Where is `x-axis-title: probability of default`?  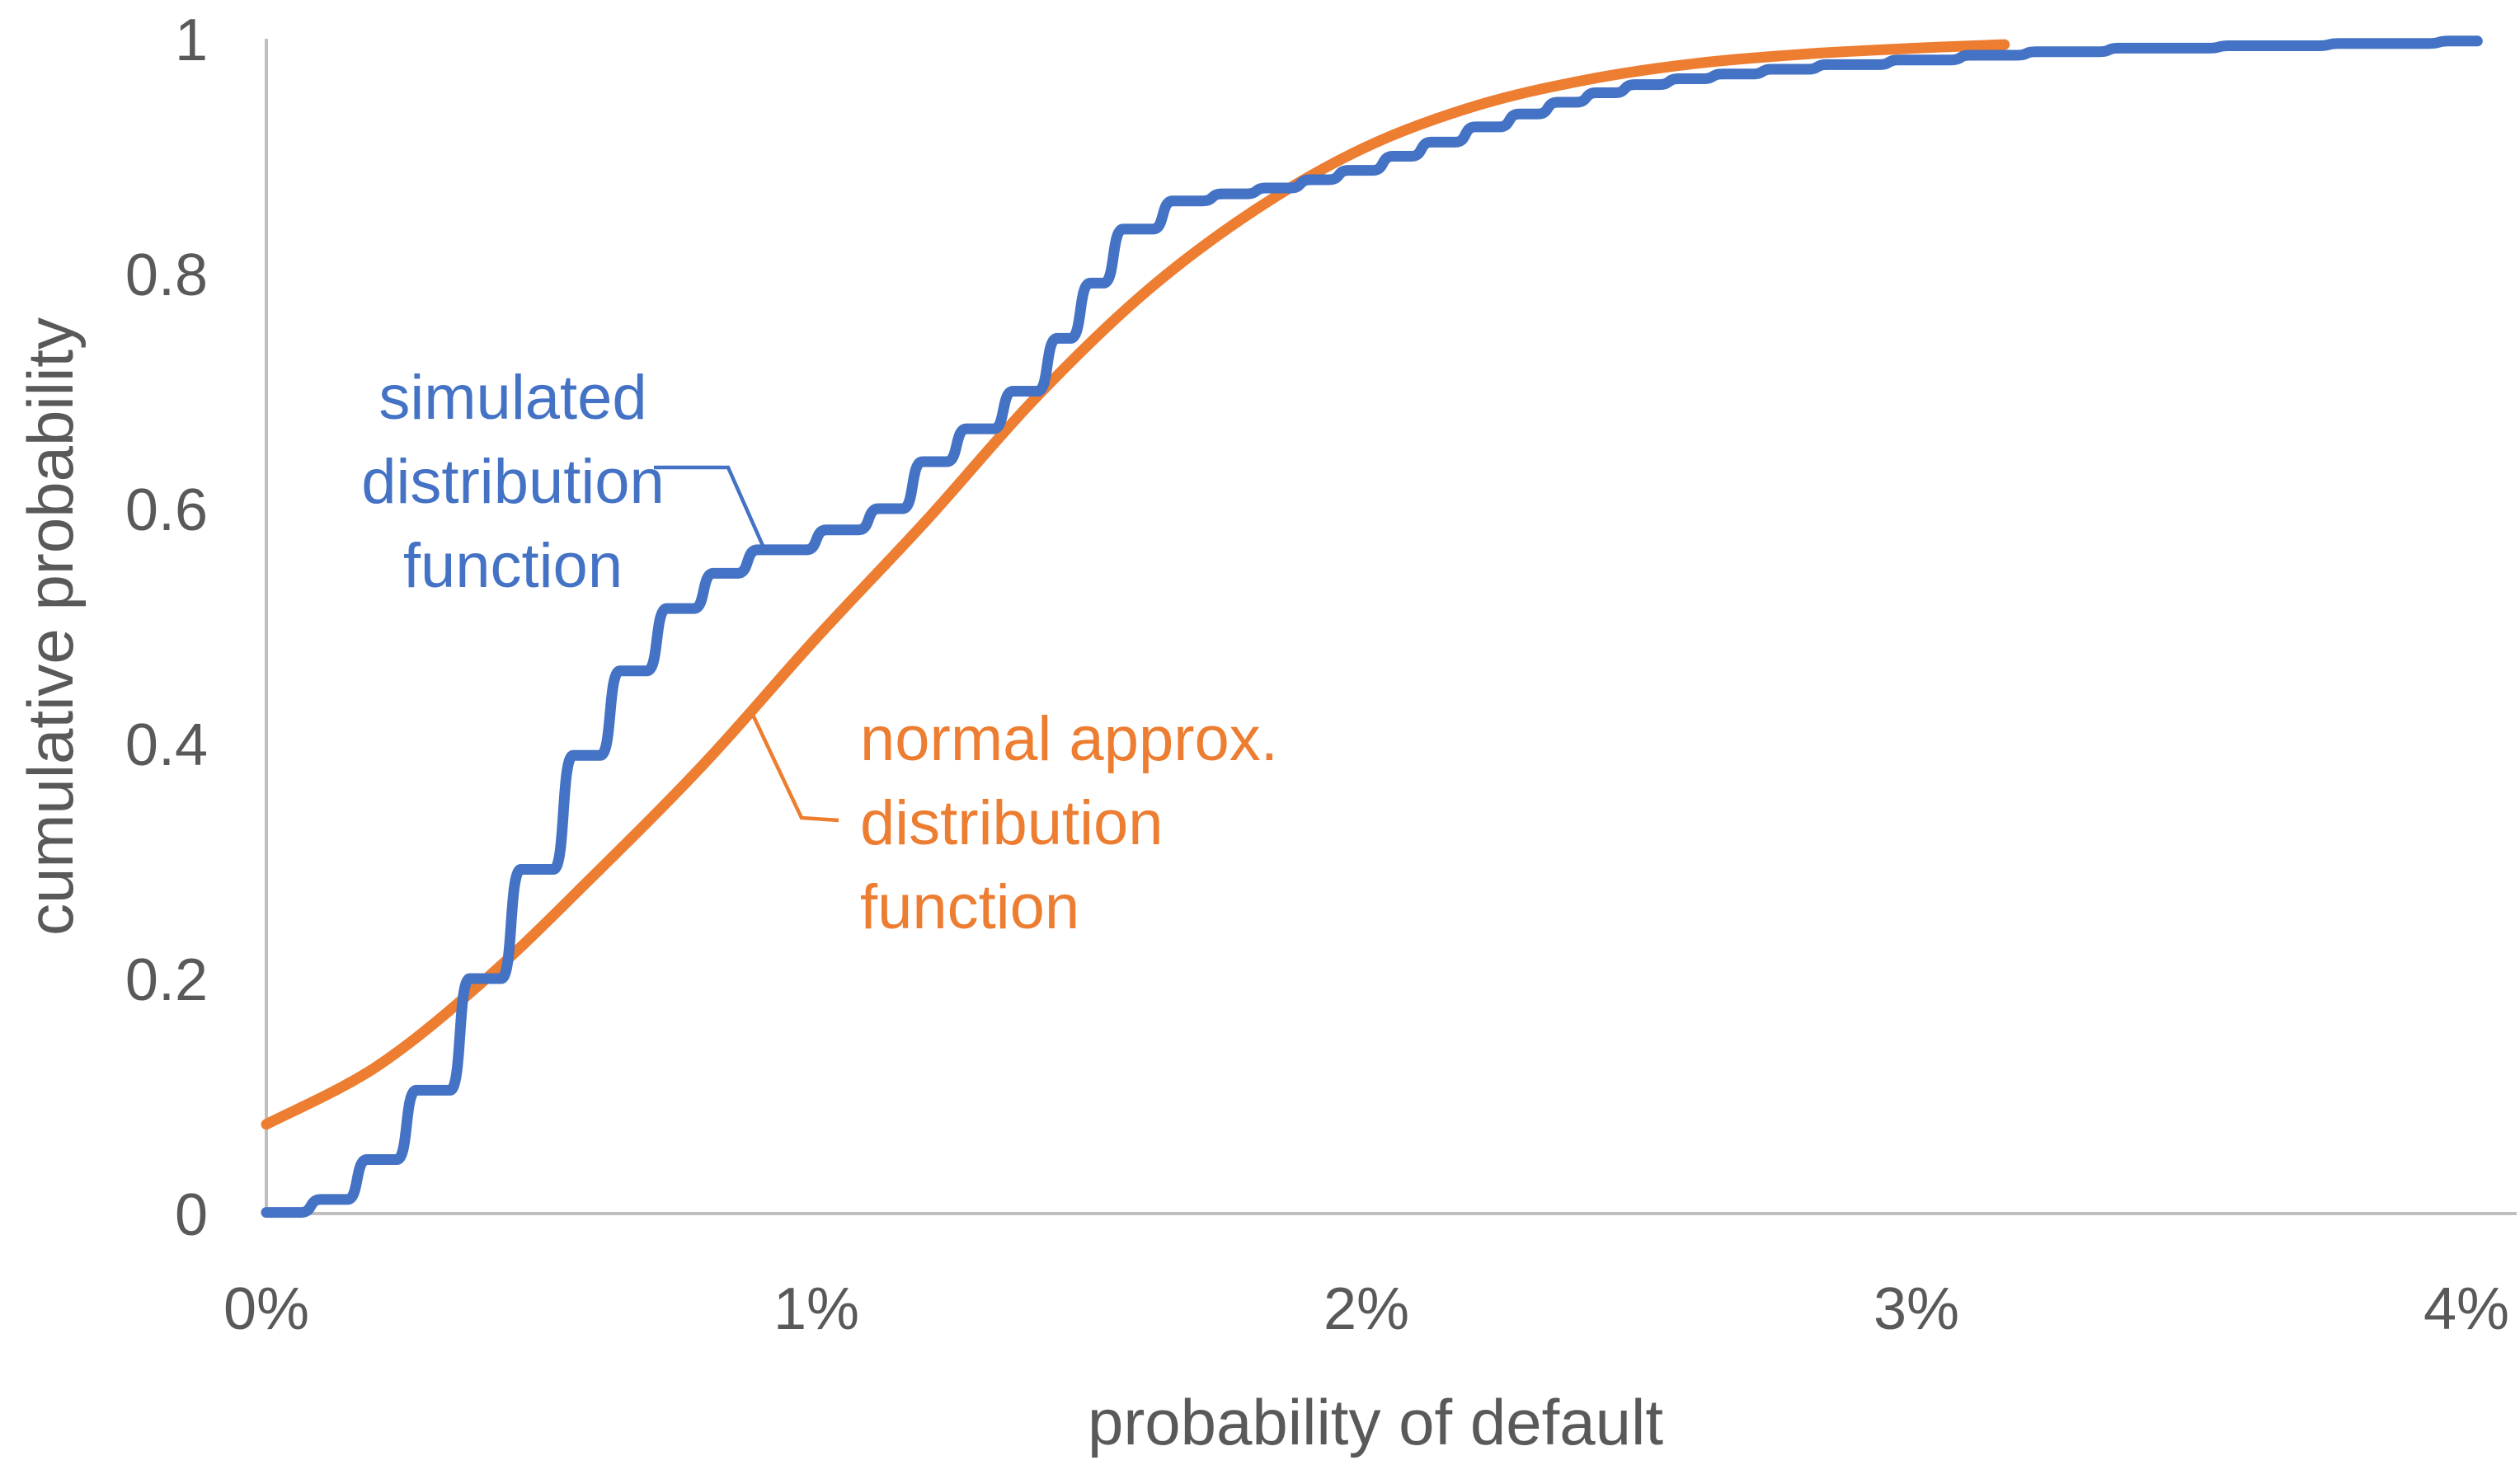 x-axis-title: probability of default is located at coordinates (1375, 1422).